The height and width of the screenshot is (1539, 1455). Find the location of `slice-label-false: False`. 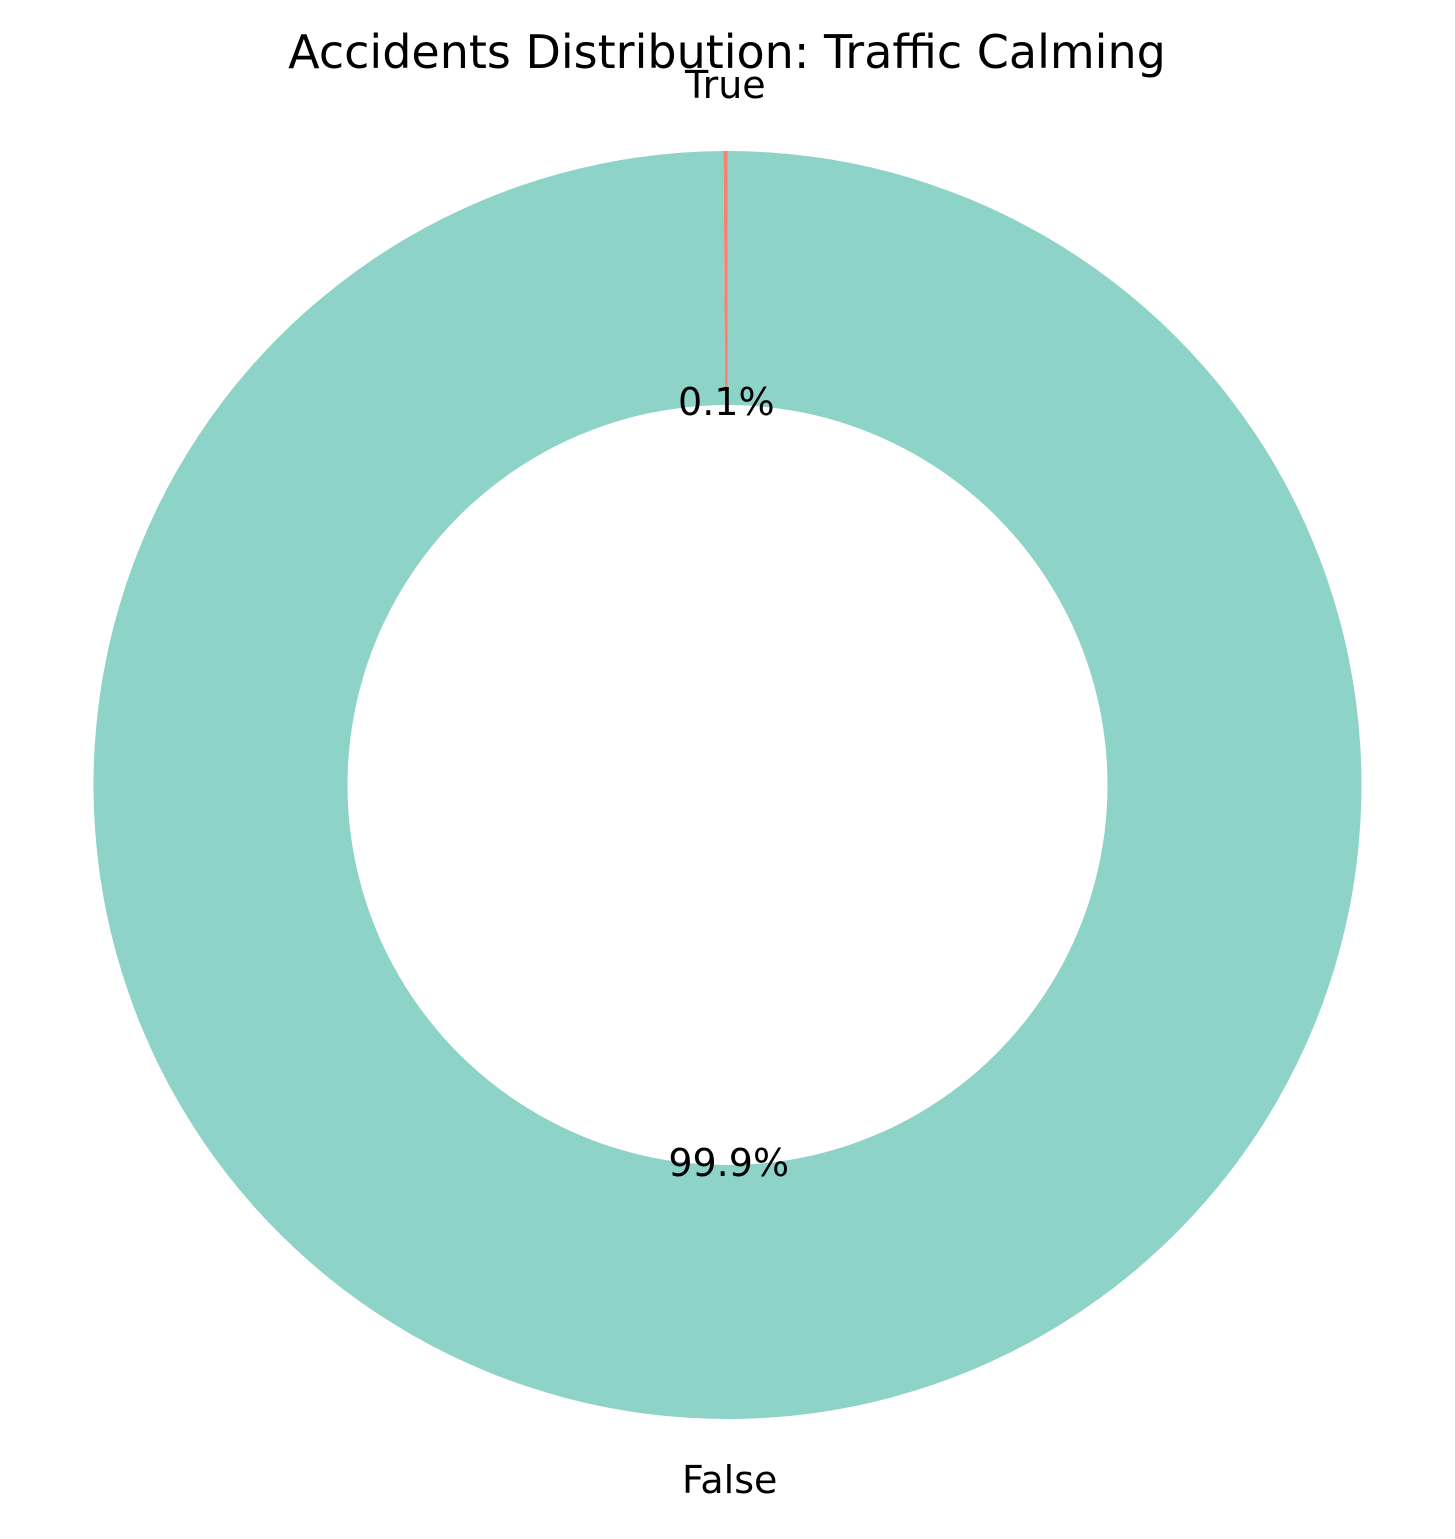

slice-label-false: False is located at coordinates (729, 1480).